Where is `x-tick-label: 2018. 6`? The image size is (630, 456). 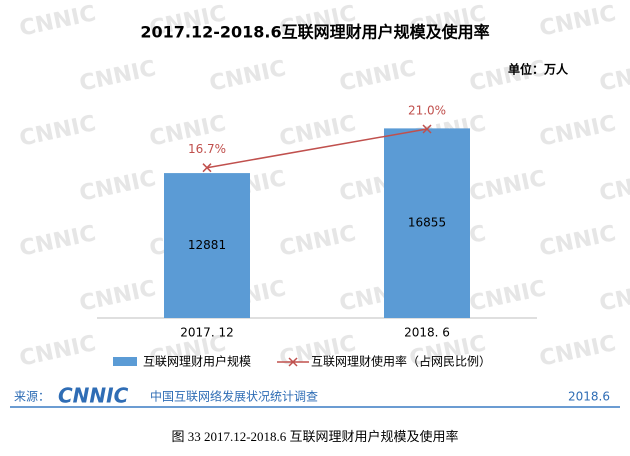 x-tick-label: 2018. 6 is located at coordinates (427, 333).